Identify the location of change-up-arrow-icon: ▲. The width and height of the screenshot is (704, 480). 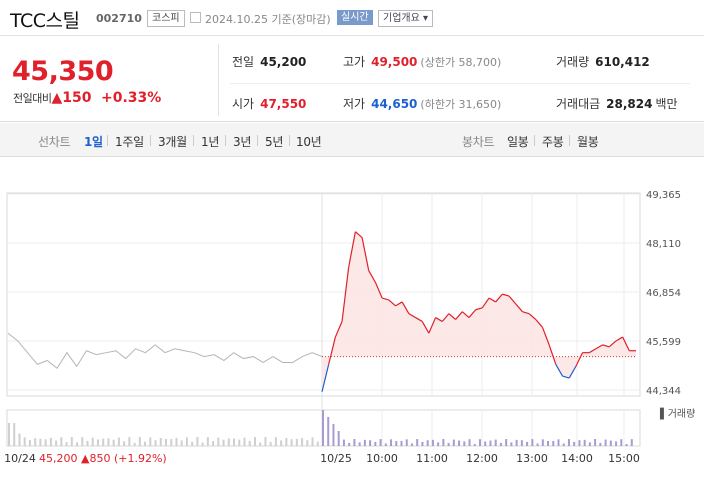
(57, 98).